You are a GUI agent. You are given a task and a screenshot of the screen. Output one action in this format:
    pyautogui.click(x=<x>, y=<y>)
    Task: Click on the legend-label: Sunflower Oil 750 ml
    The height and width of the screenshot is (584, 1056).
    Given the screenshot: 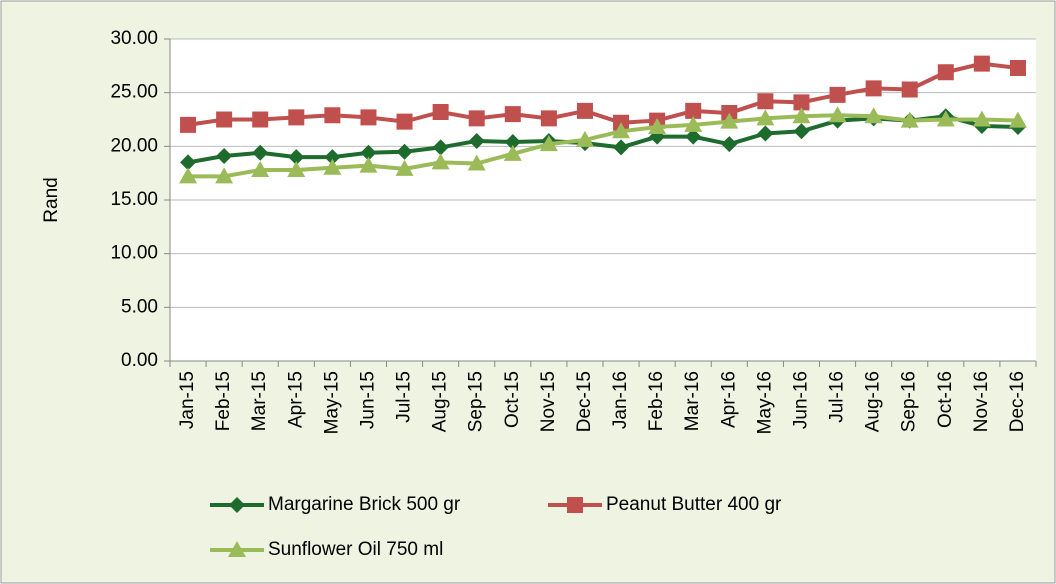 What is the action you would take?
    pyautogui.click(x=355, y=549)
    